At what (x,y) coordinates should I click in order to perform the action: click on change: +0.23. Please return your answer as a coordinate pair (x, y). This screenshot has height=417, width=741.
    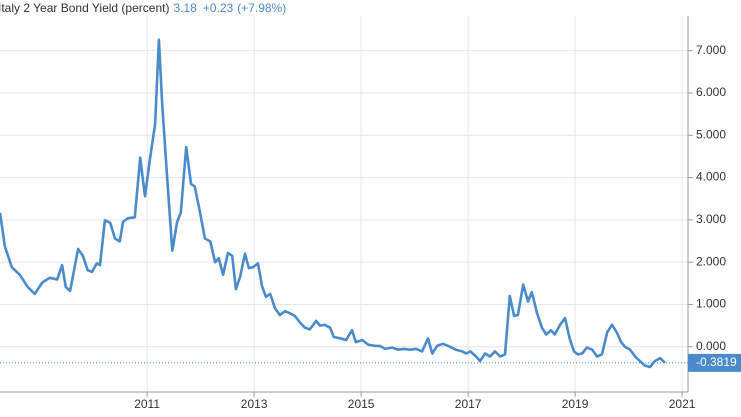
    Looking at the image, I should click on (218, 8).